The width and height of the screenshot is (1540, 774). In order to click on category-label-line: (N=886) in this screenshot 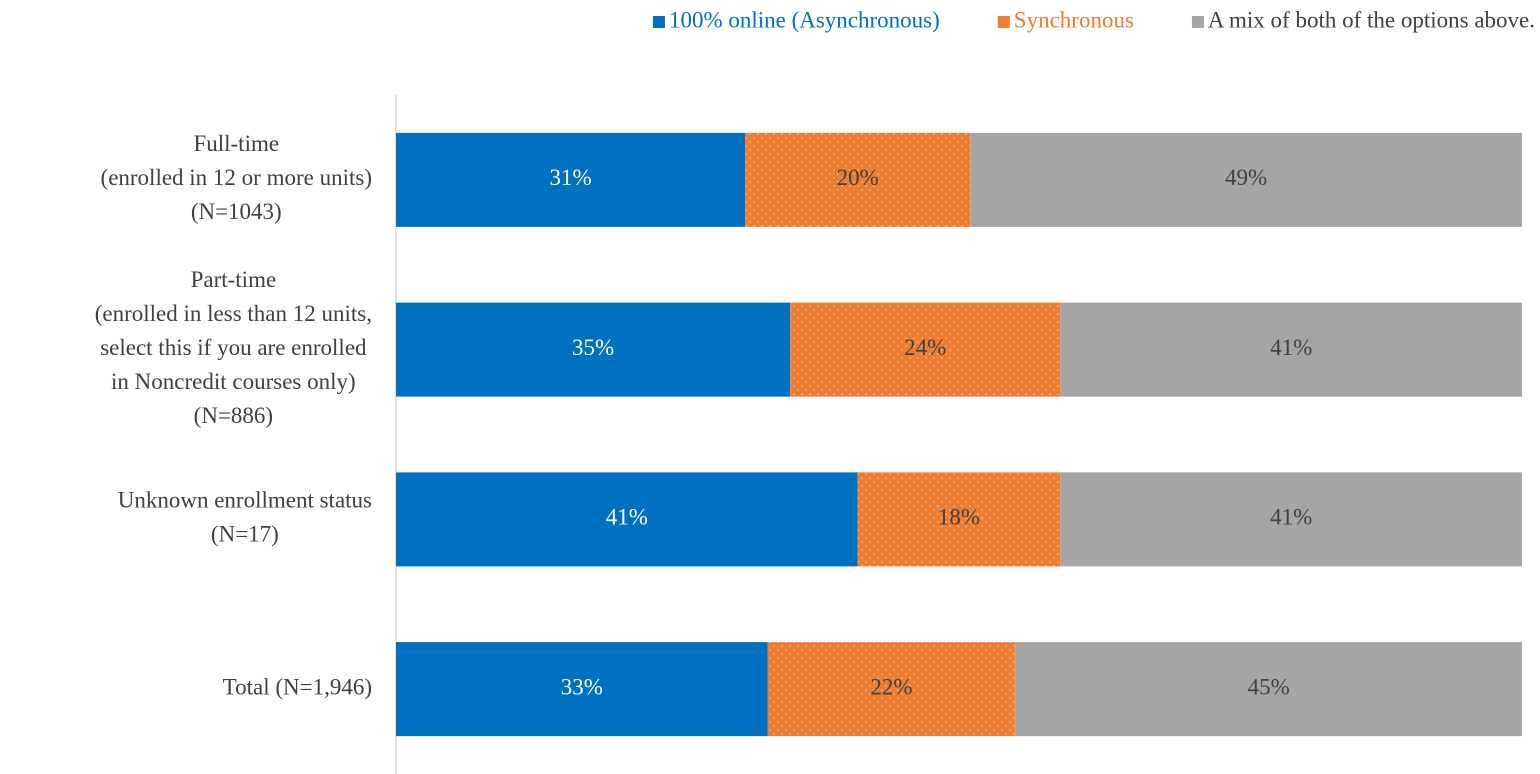, I will do `click(233, 415)`.